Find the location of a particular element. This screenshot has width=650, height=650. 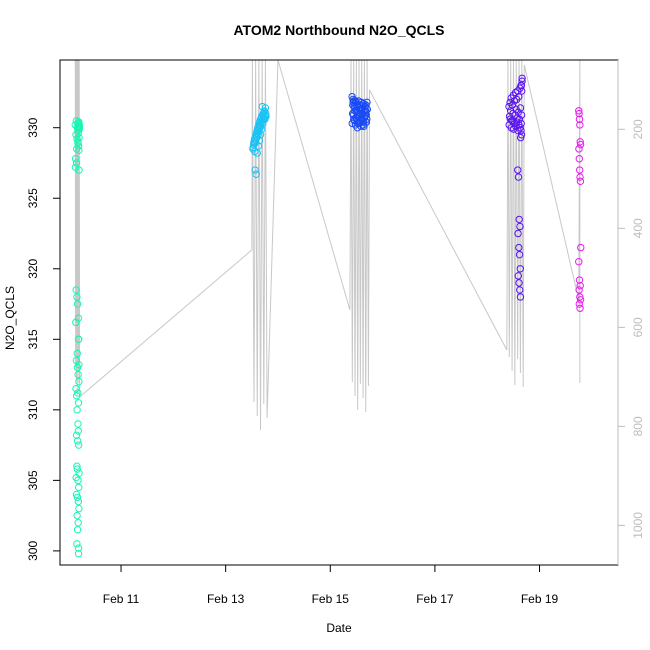

x-tick-label: Feb 13 is located at coordinates (226, 599).